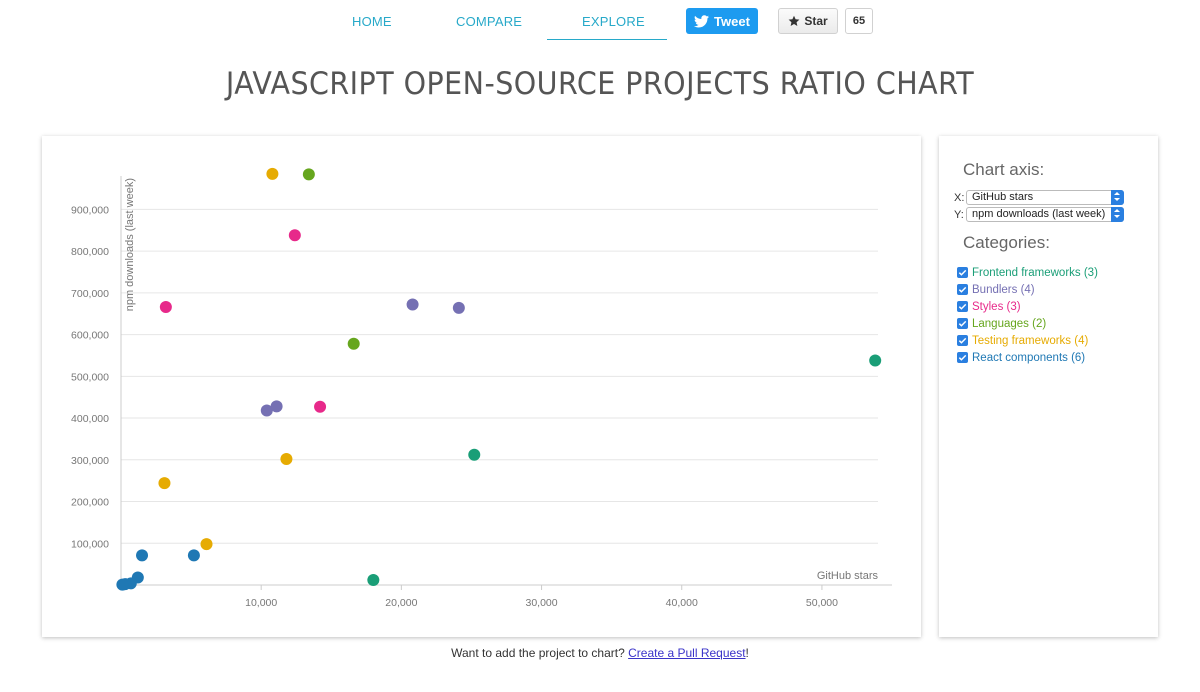 The height and width of the screenshot is (692, 1200). What do you see at coordinates (732, 21) in the screenshot?
I see `tweet-label: Tweet` at bounding box center [732, 21].